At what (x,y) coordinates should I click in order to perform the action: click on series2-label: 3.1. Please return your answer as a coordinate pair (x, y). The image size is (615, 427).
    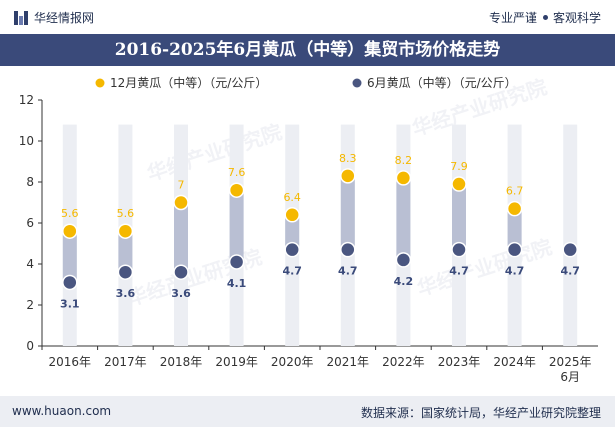
    Looking at the image, I should click on (70, 303).